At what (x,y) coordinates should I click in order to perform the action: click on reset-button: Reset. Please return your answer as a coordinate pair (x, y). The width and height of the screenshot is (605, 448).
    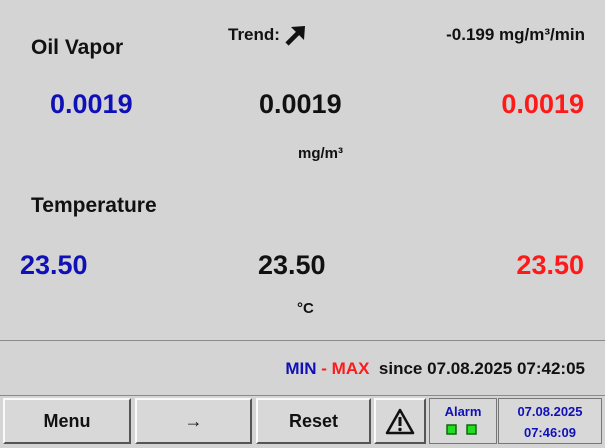
    Looking at the image, I should click on (313, 421).